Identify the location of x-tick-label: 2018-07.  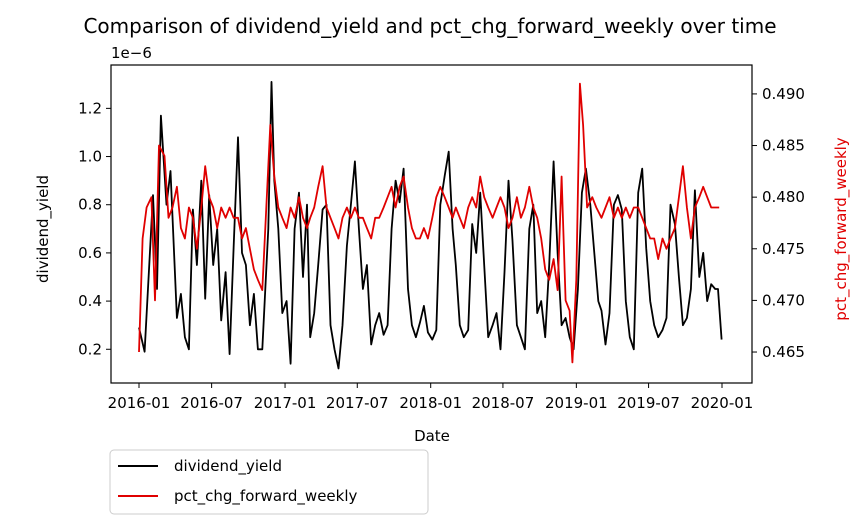
(503, 403).